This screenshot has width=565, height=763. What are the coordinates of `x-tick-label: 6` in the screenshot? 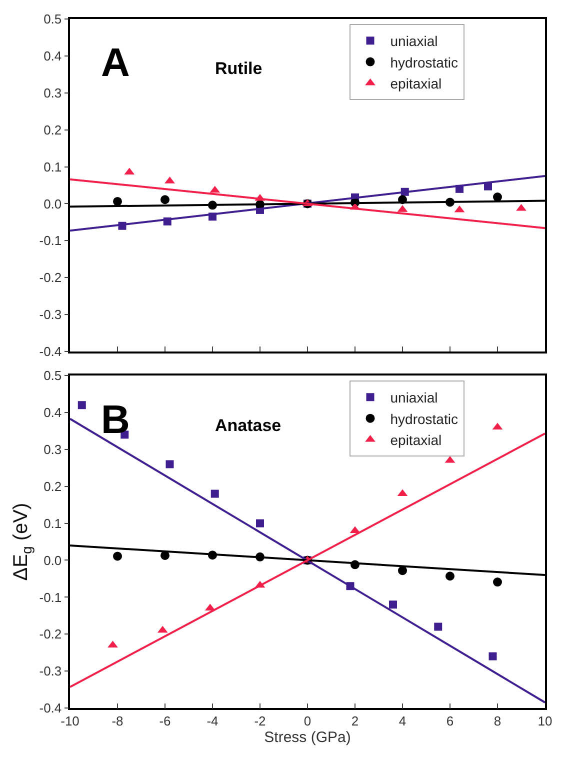 It's located at (450, 720).